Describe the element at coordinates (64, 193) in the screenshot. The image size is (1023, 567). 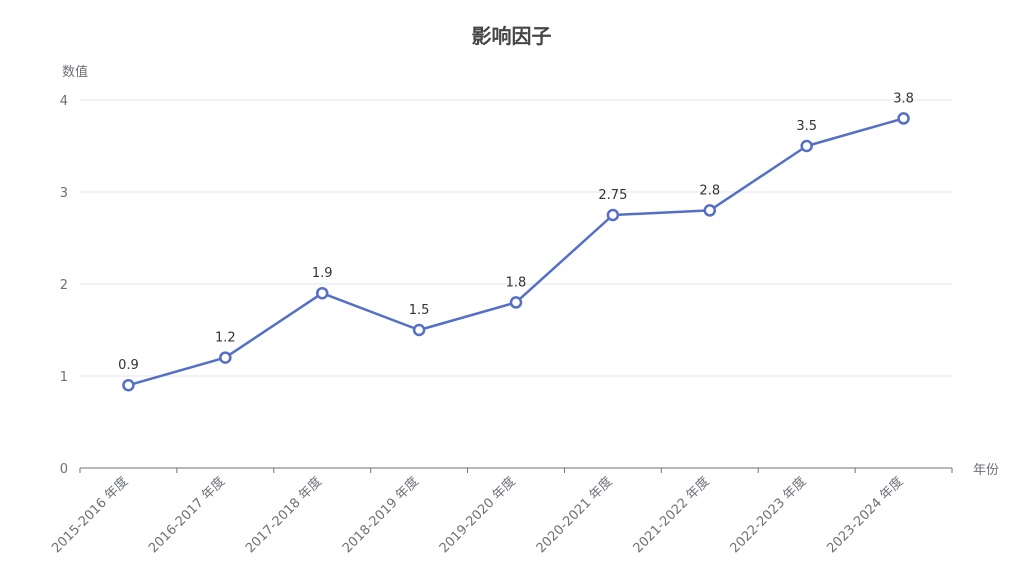
I see `y-tick-label: 3` at that location.